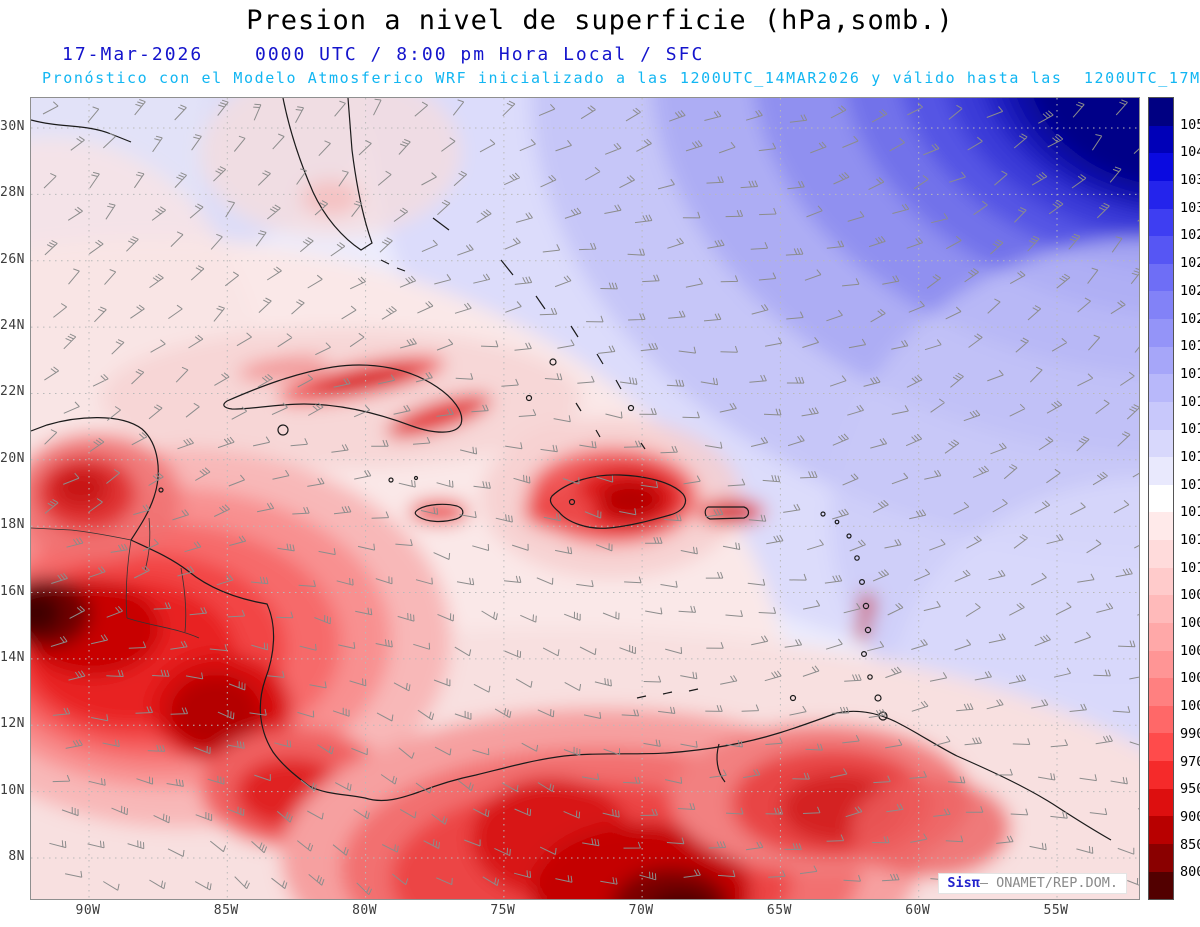  Describe the element at coordinates (1190, 650) in the screenshot. I see `colorbar-value: 1004` at that location.